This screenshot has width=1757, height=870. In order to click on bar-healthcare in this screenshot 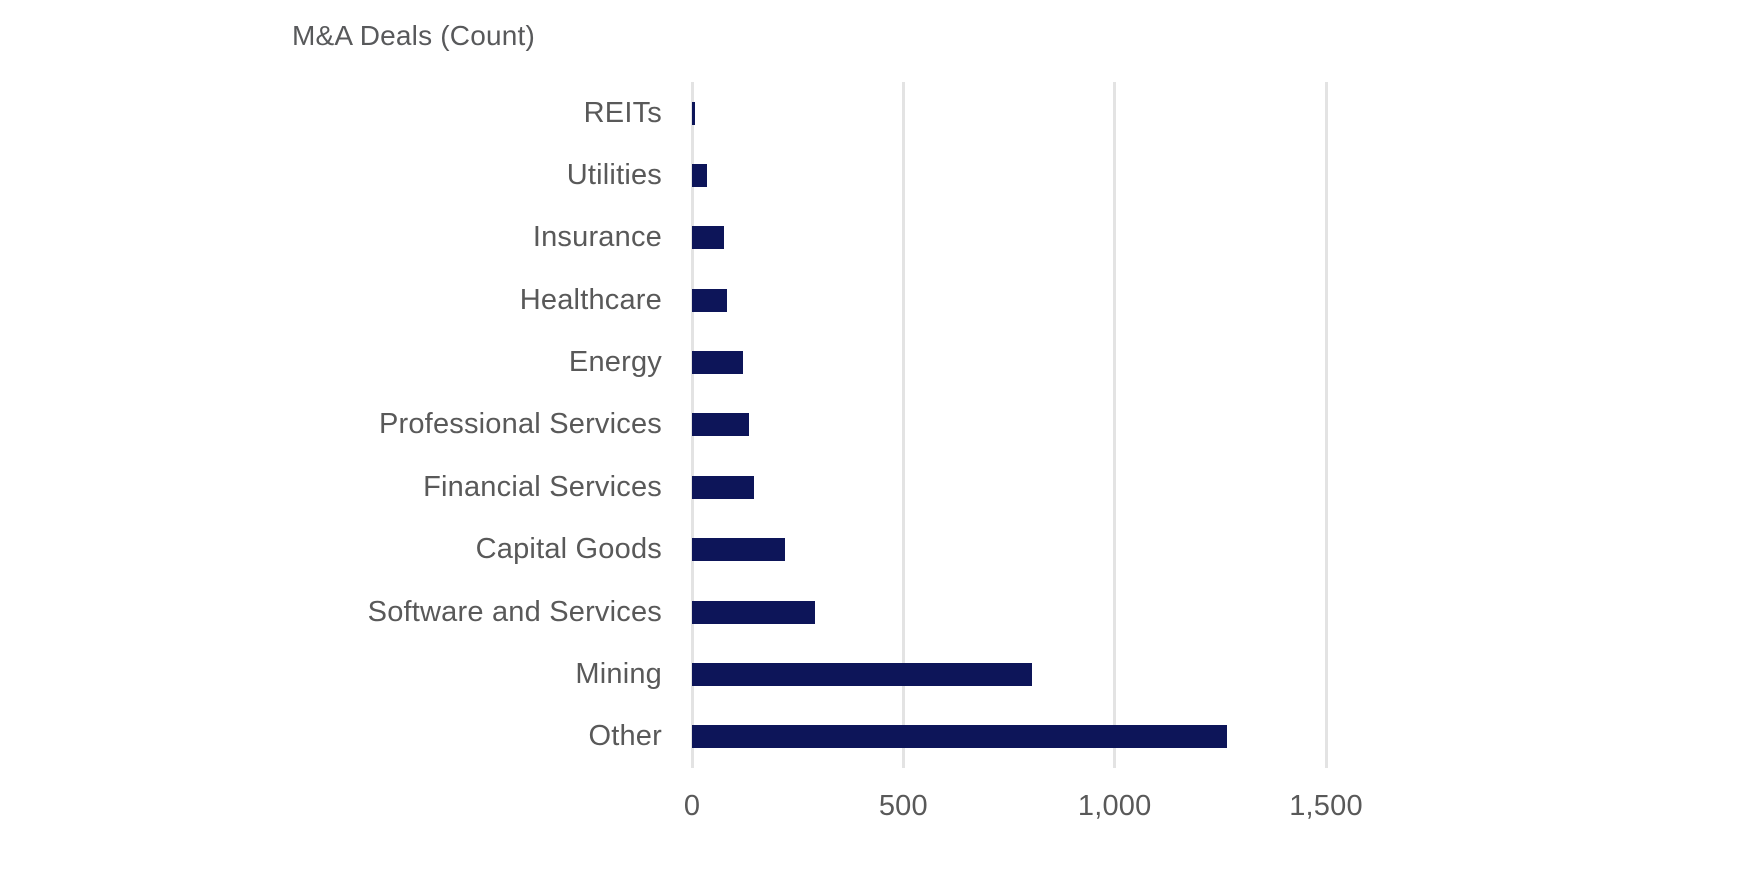, I will do `click(709, 300)`.